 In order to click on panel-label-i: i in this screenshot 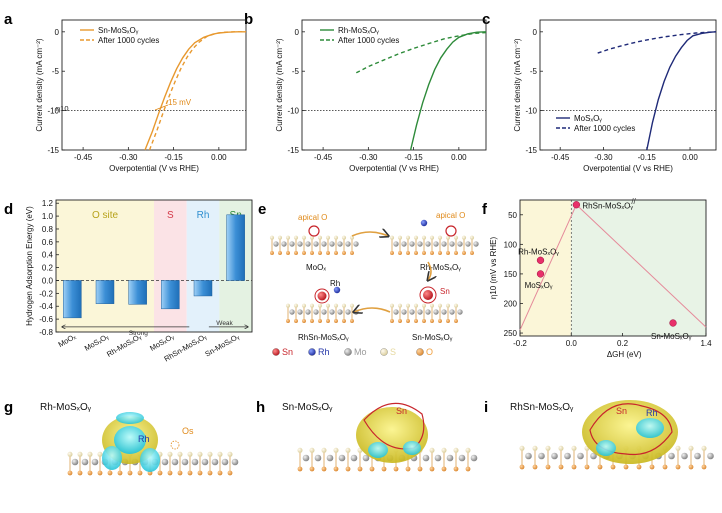, I will do `click(486, 407)`.